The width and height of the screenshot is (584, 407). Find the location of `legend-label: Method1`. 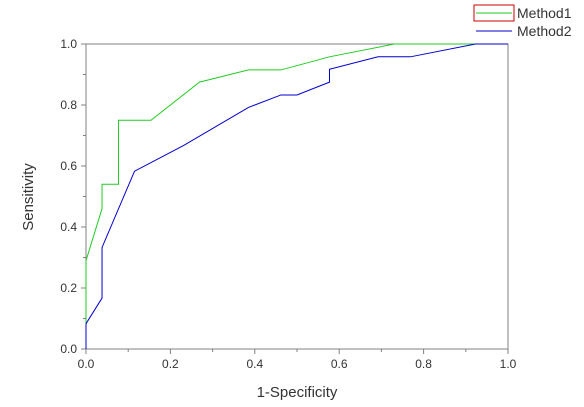

legend-label: Method1 is located at coordinates (544, 13).